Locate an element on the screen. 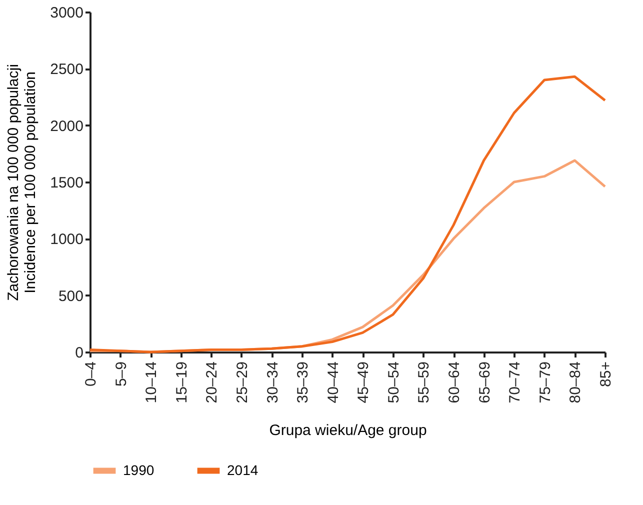  x-tick-label: 75–79 is located at coordinates (545, 383).